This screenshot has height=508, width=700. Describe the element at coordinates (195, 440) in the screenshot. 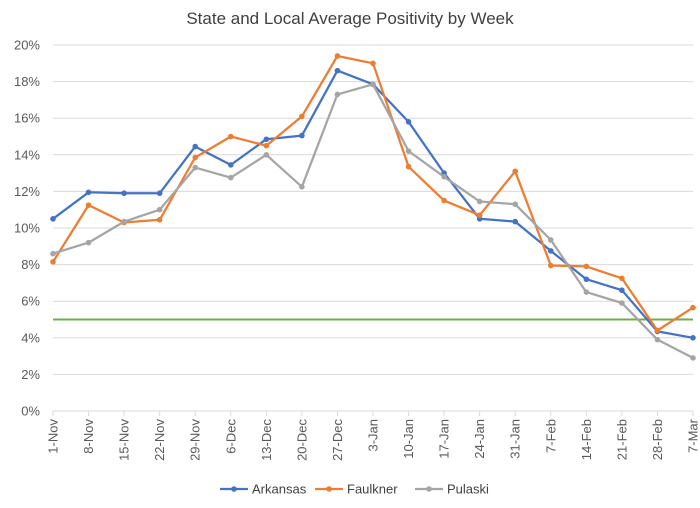

I see `x-tick-label: 29-Nov` at that location.